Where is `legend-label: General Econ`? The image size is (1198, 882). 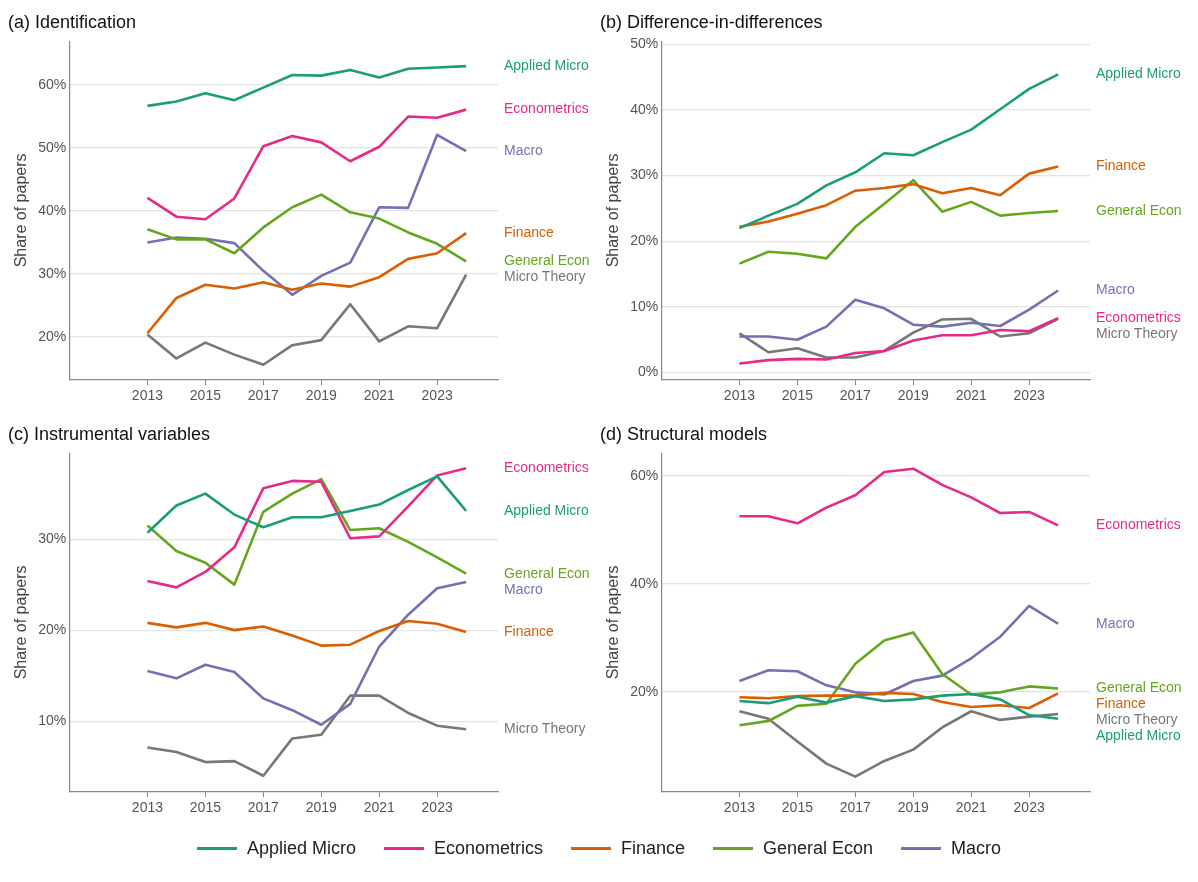 legend-label: General Econ is located at coordinates (818, 848).